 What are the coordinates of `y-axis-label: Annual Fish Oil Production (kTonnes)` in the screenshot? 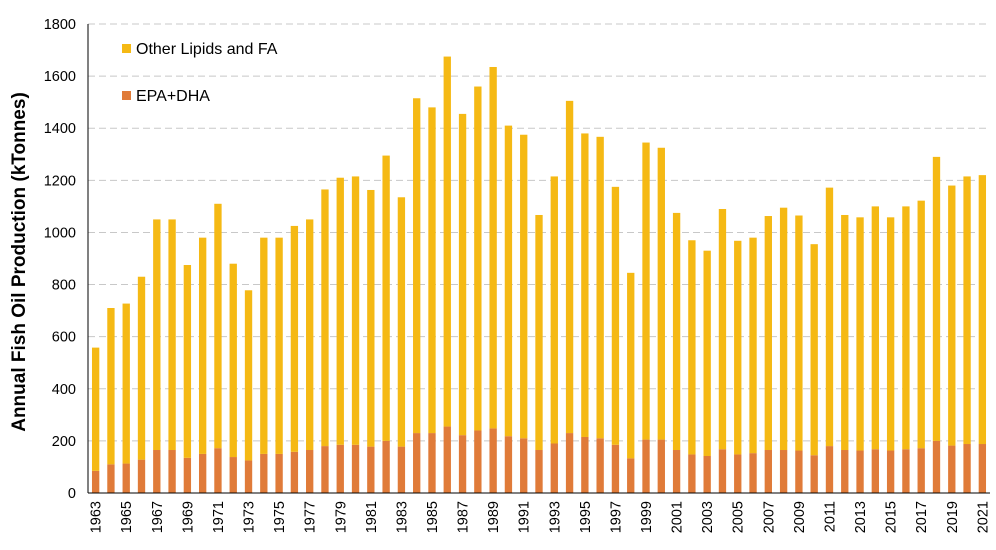 It's located at (19, 262).